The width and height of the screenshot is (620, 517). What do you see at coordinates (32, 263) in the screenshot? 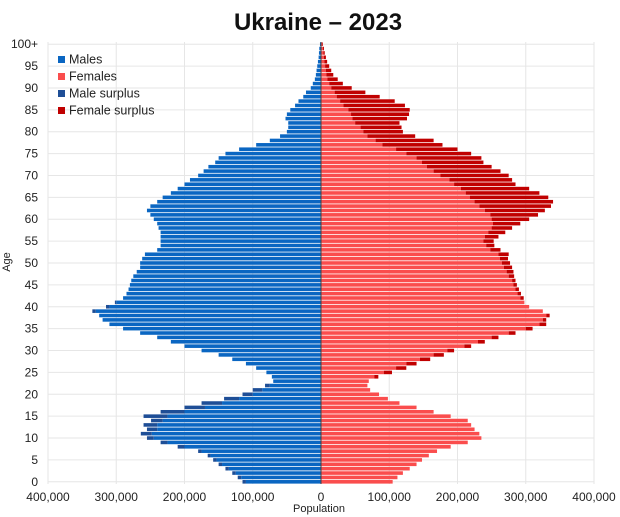
I see `y-tick-label: 50` at bounding box center [32, 263].